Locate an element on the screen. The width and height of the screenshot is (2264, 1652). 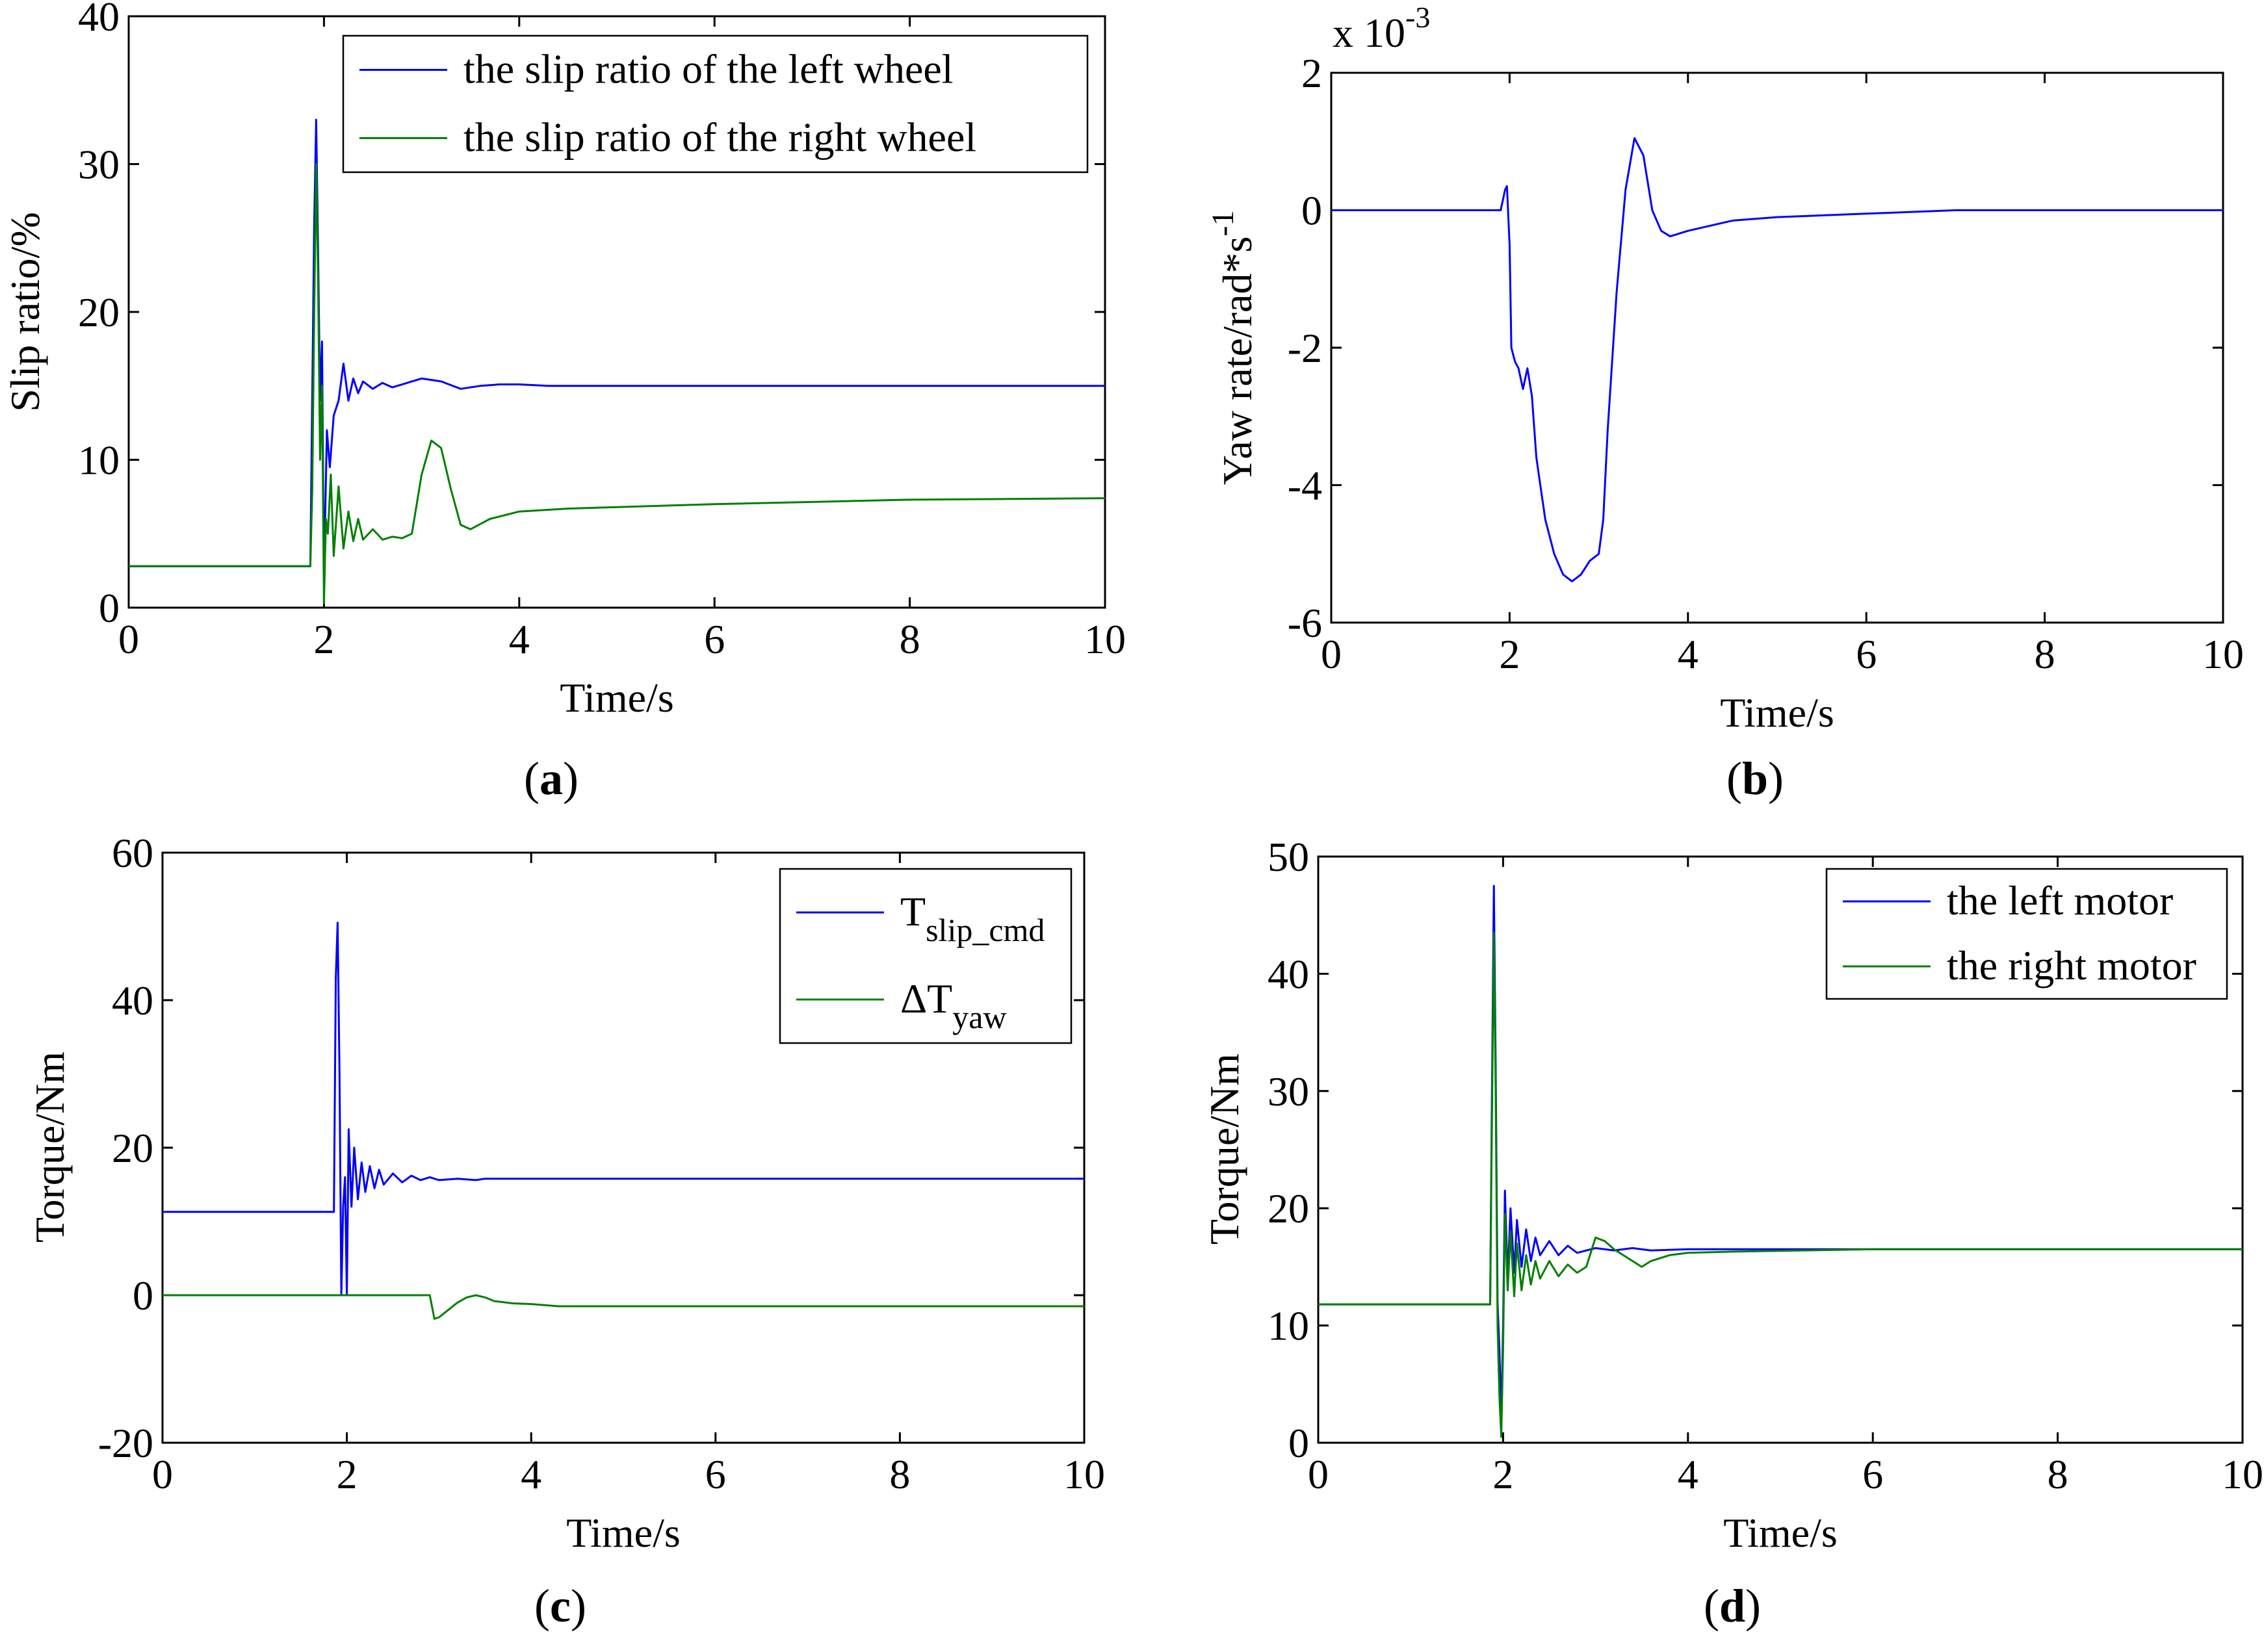
y-tick-label: 30 is located at coordinates (1288, 1091).